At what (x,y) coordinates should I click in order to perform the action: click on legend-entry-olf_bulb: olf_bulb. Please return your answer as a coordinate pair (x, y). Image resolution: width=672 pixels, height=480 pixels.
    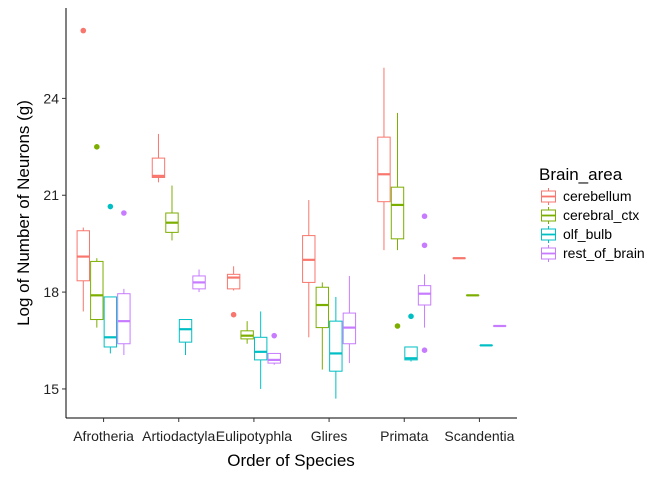
    Looking at the image, I should click on (576, 234).